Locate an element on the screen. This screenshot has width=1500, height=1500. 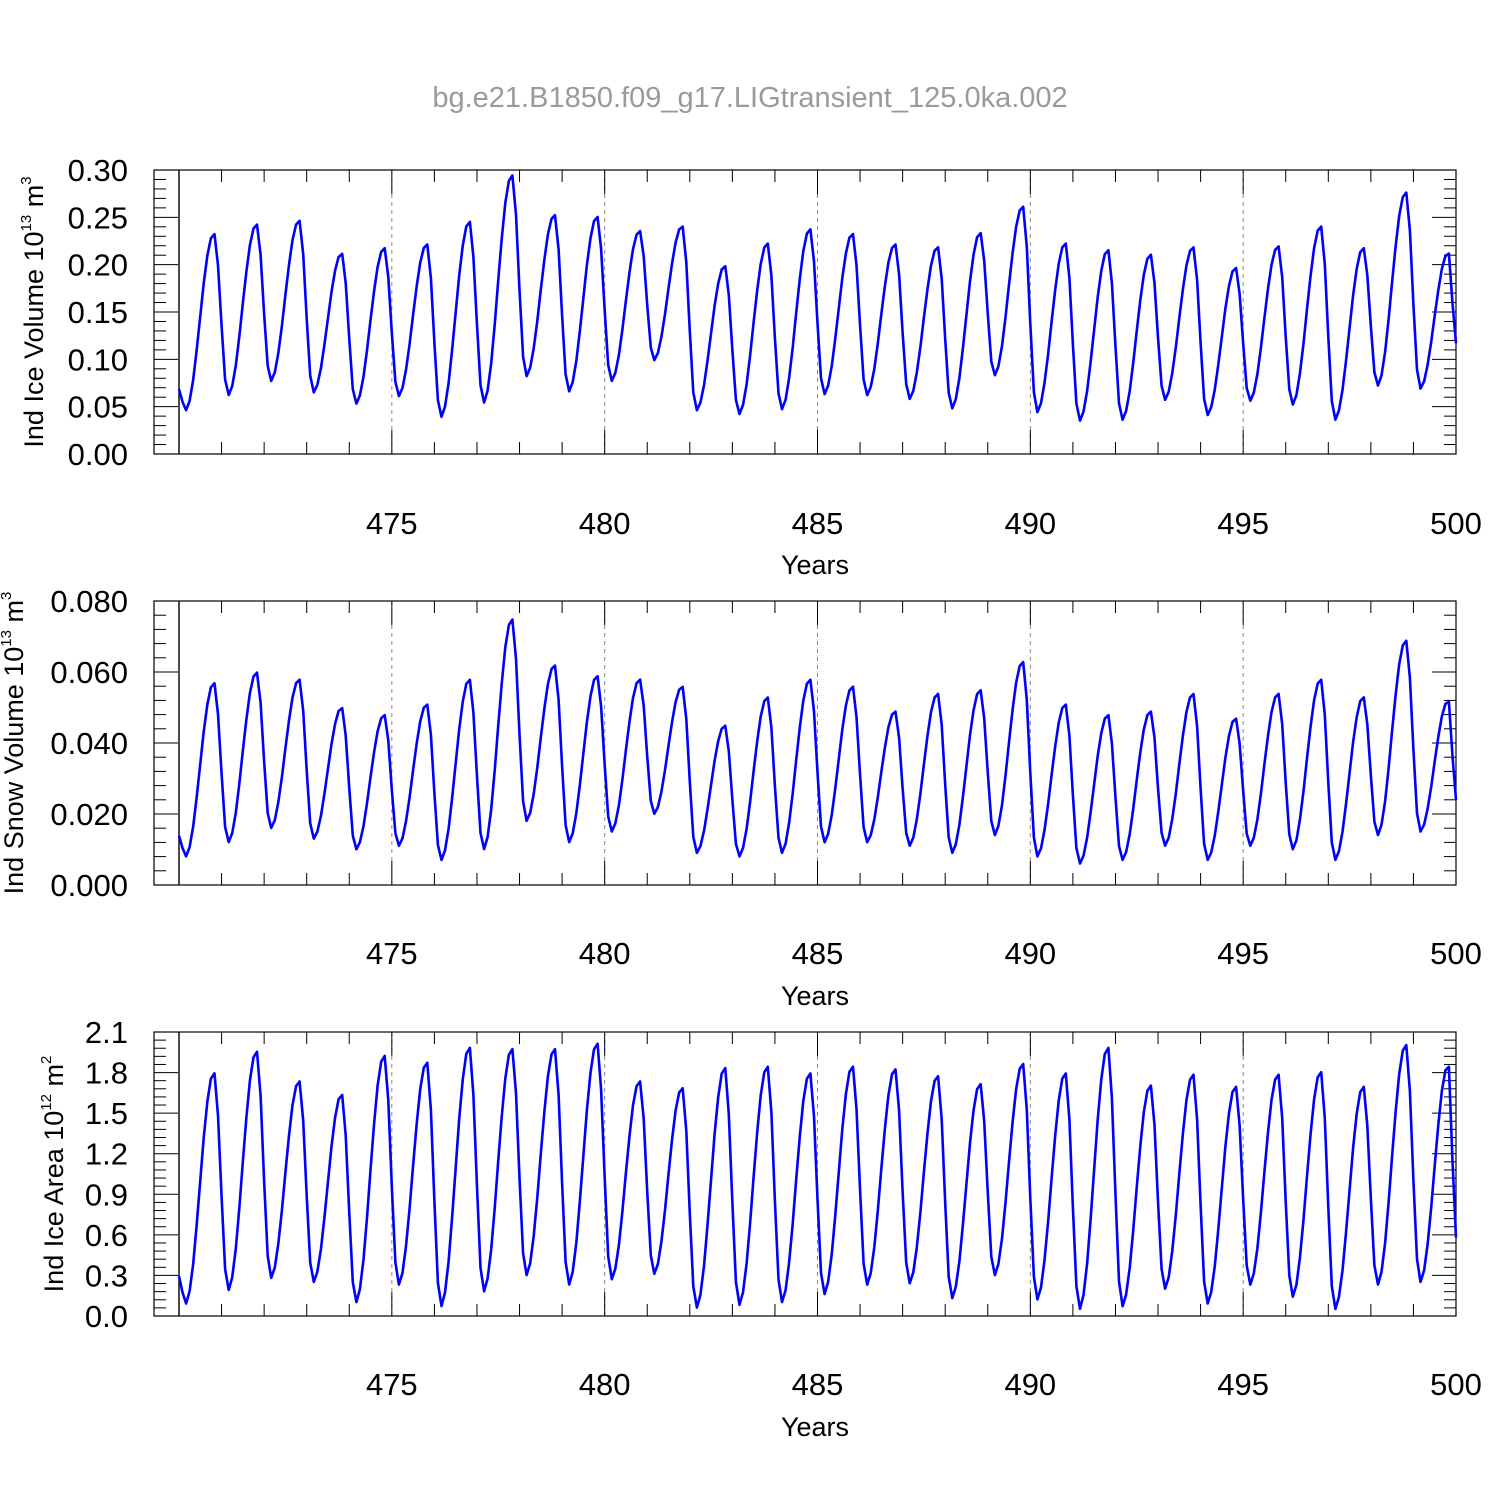
y-tick-label: 1.8 is located at coordinates (106, 1073).